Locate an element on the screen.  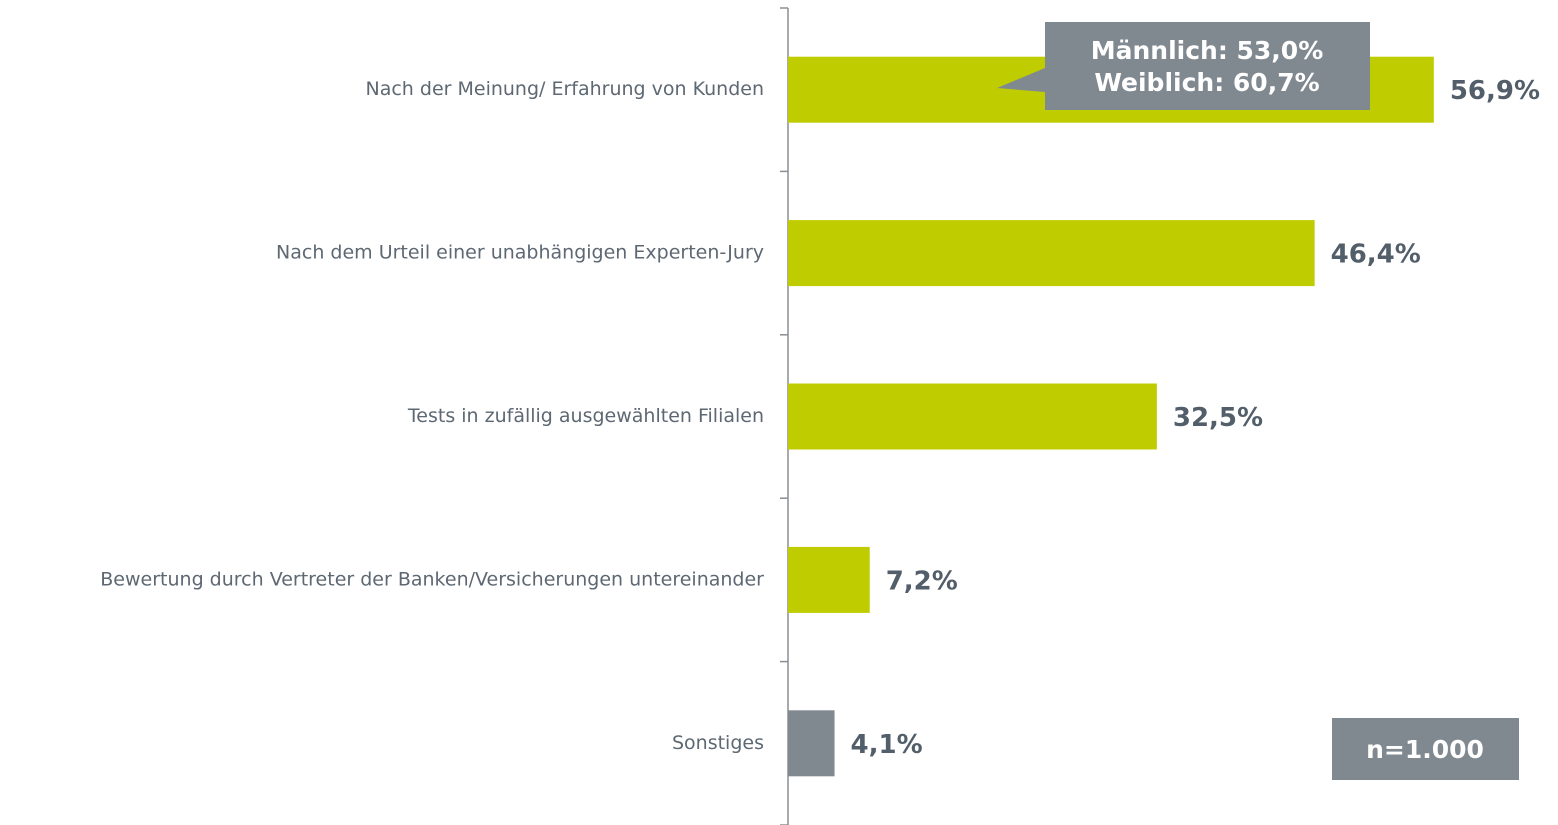
sample-size: n=1.000 is located at coordinates (1425, 749).